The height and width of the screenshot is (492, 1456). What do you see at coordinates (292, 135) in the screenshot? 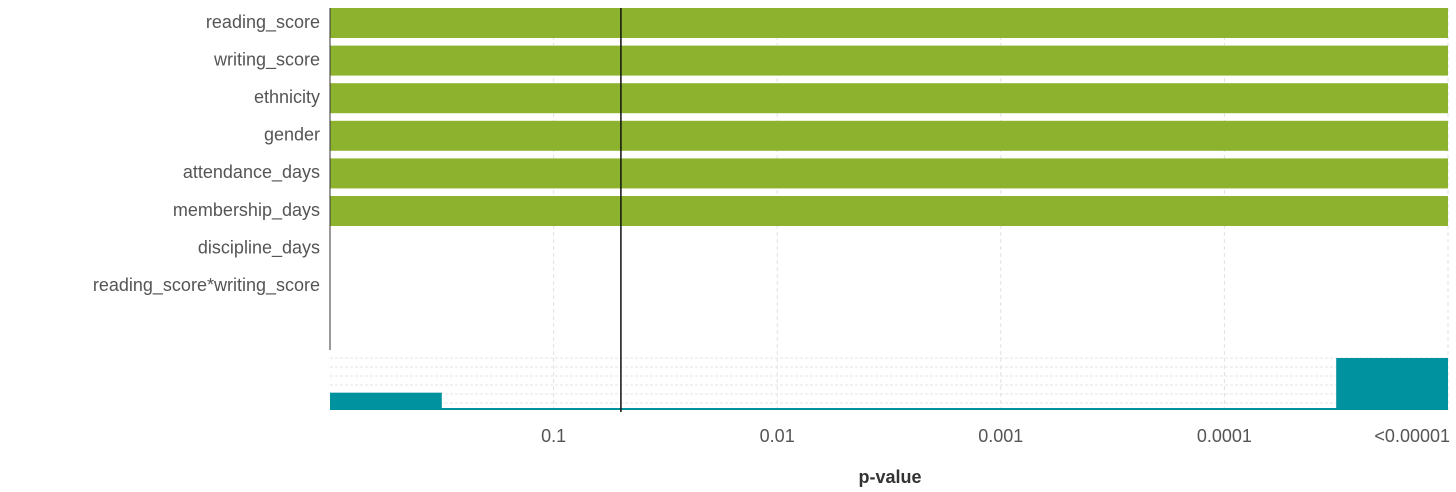
I see `y-tick-label: gender` at bounding box center [292, 135].